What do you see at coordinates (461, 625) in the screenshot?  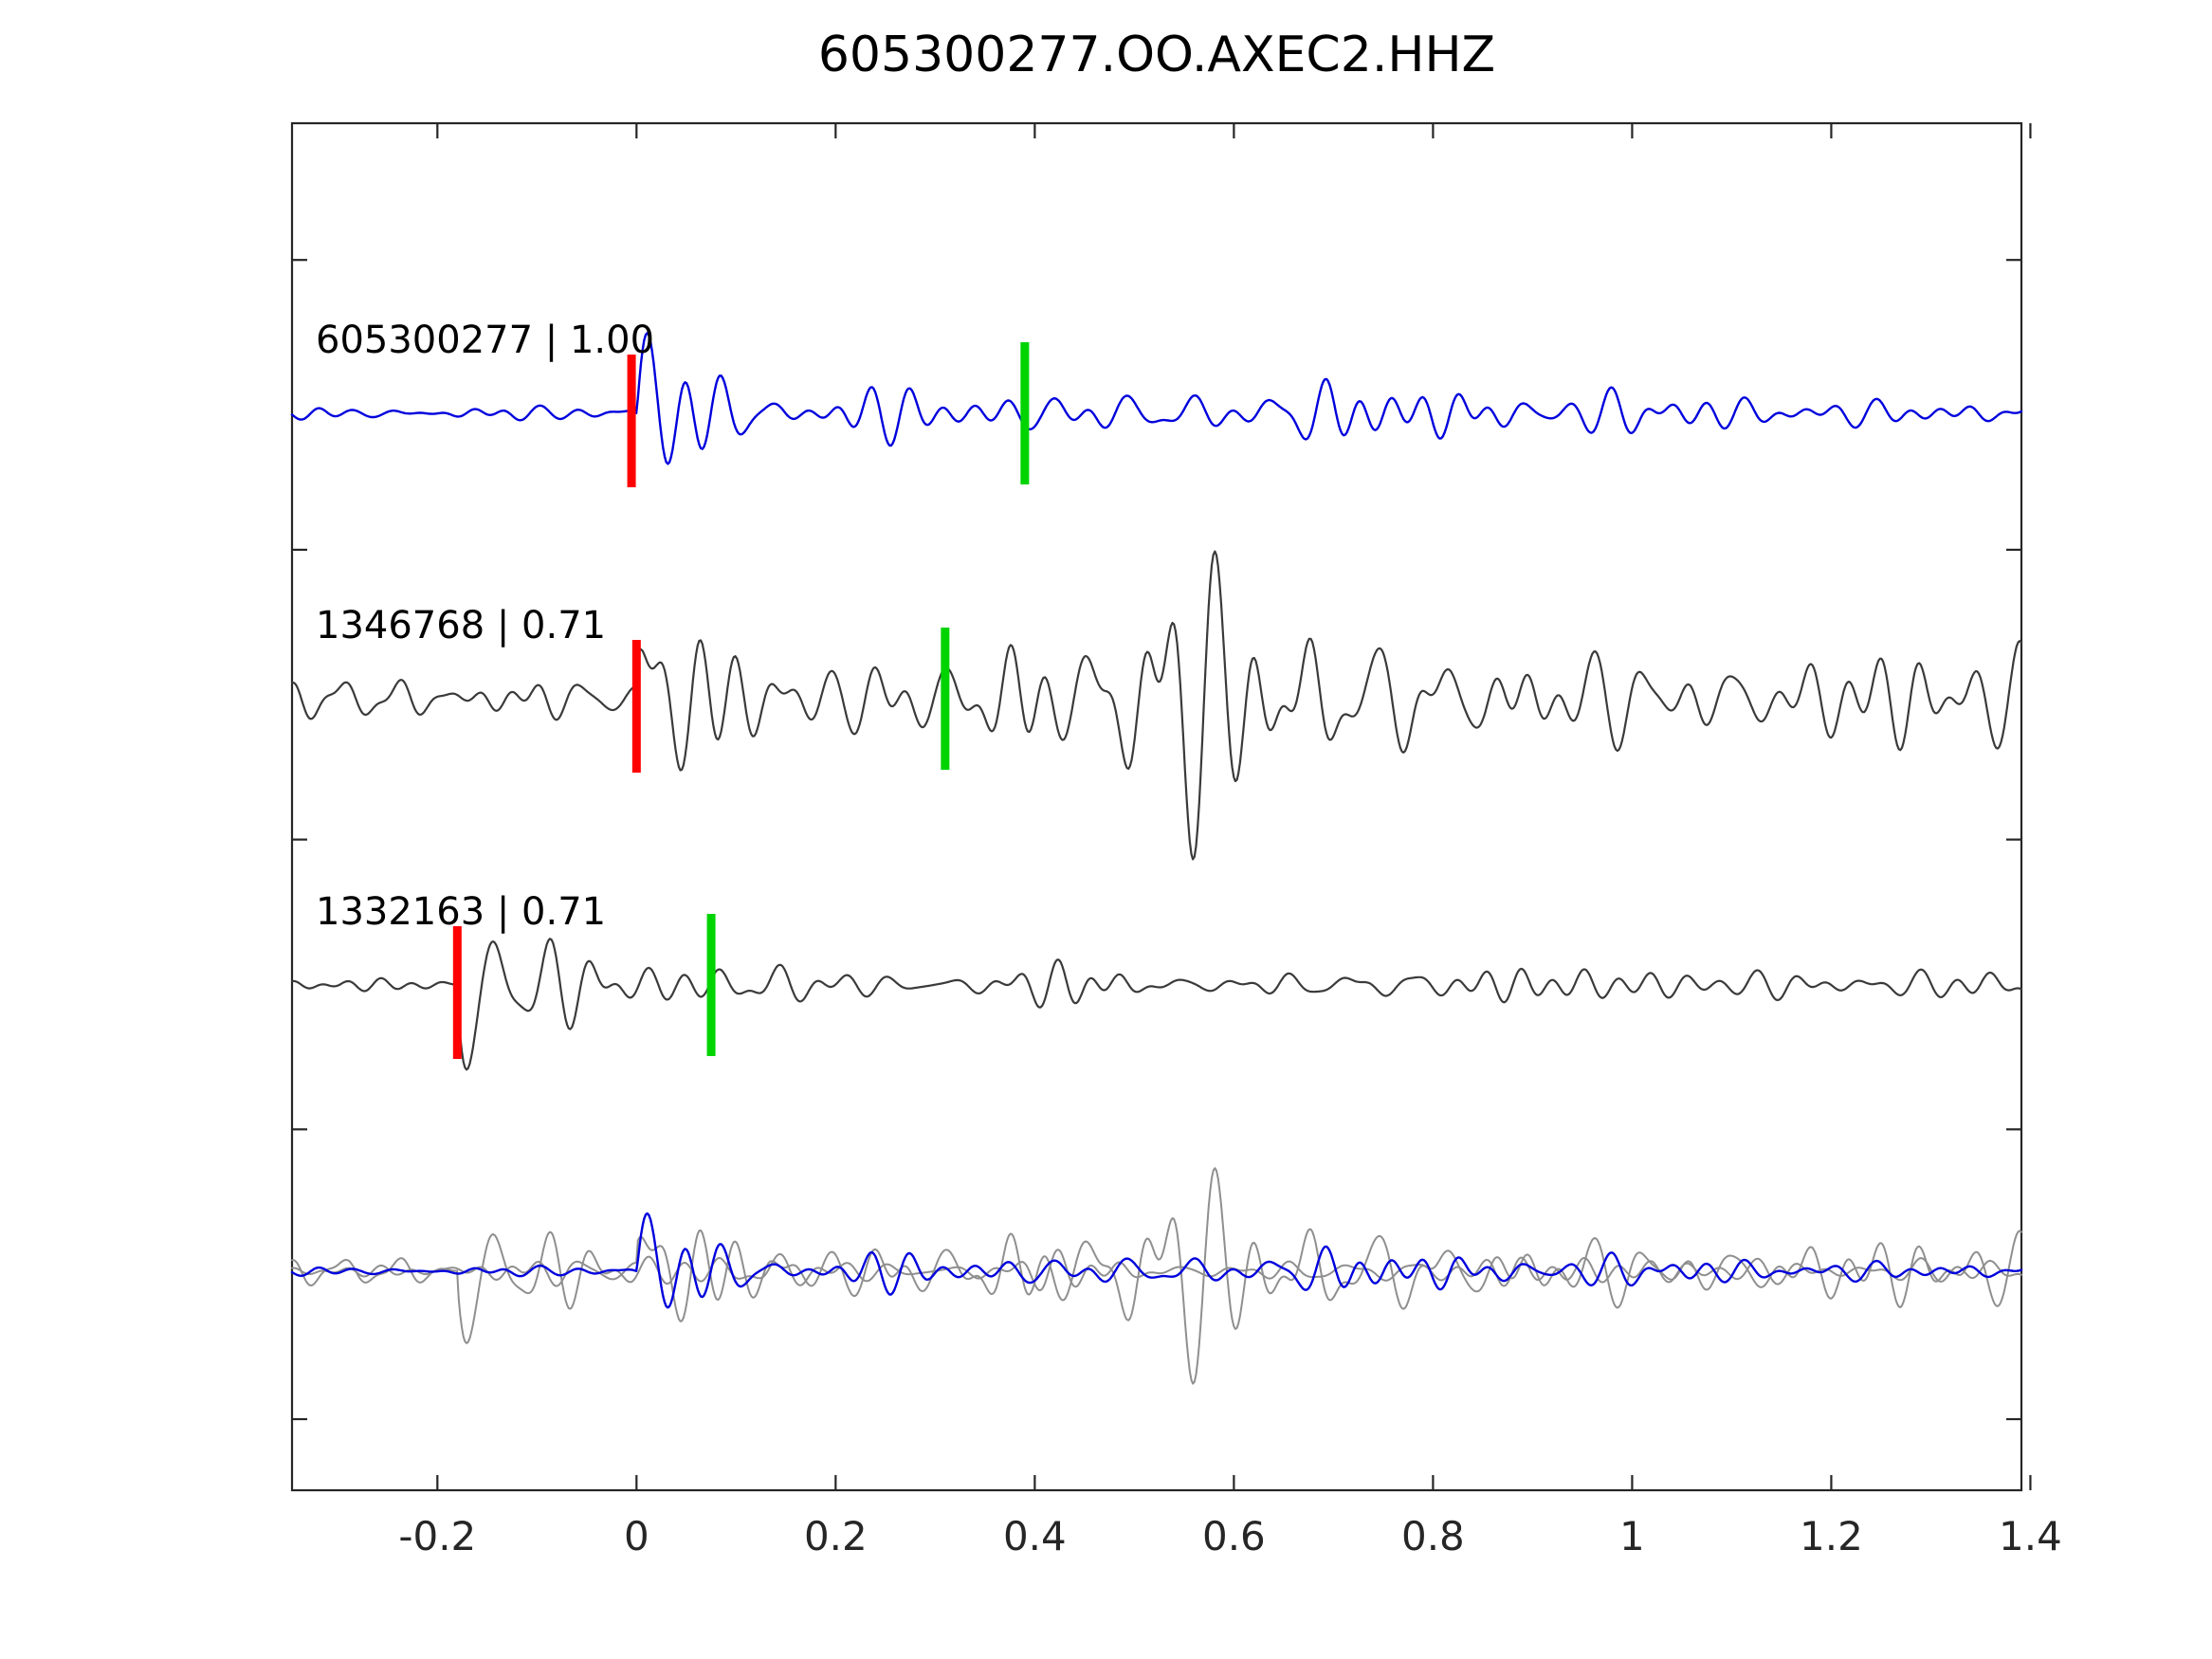 I see `trace-label-1346768: 1346768 | 0.71` at bounding box center [461, 625].